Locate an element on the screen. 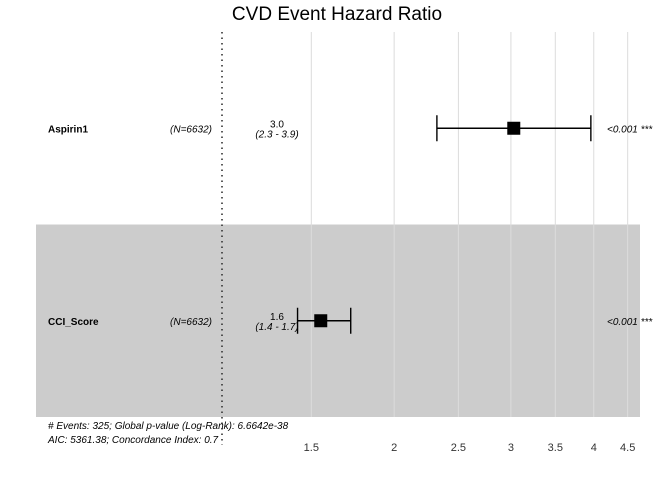 This screenshot has height=480, width=672. x-tick-label: 1.5 is located at coordinates (311, 448).